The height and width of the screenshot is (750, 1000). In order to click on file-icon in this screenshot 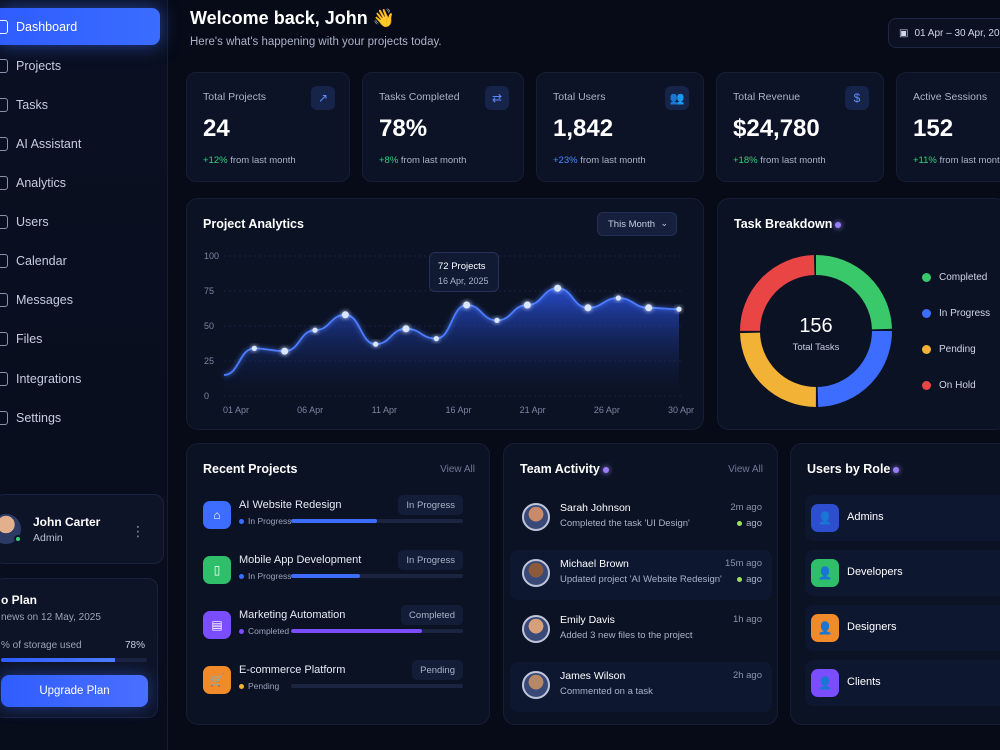, I will do `click(4, 338)`.